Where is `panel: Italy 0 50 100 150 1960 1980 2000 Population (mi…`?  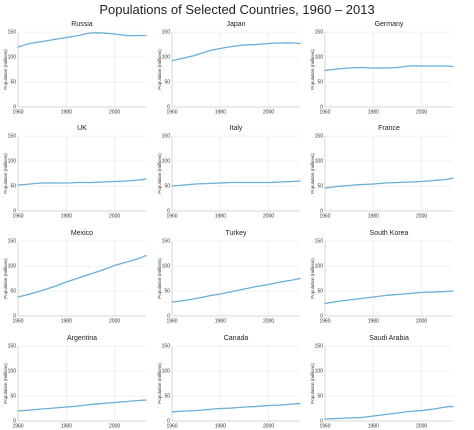 panel: Italy 0 50 100 150 1960 1980 2000 Population (mi… is located at coordinates (229, 172).